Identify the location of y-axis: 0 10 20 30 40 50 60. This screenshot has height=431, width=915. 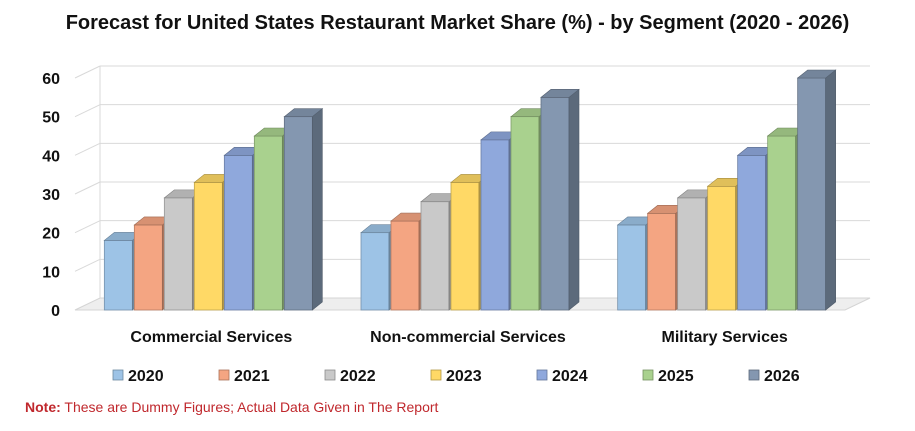
(51, 195).